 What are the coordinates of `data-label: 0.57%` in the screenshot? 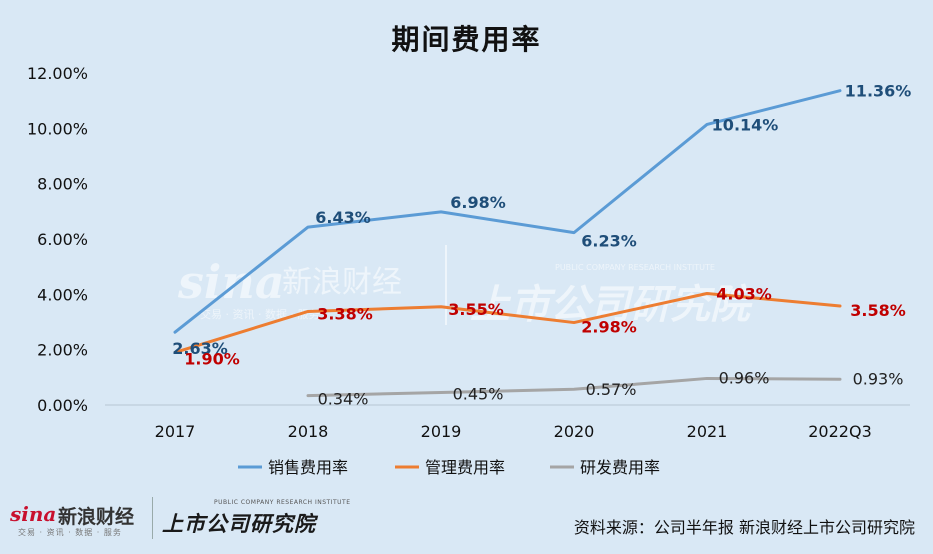 It's located at (611, 389).